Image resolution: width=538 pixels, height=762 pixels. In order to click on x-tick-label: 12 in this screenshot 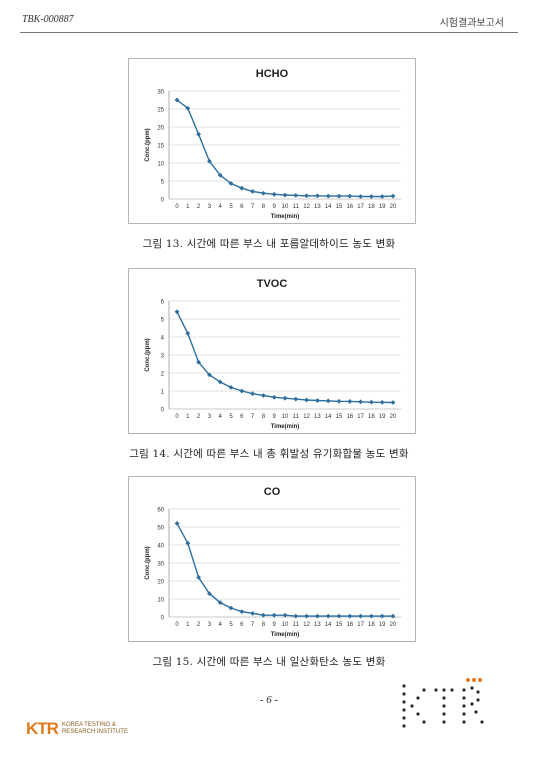, I will do `click(306, 207)`.